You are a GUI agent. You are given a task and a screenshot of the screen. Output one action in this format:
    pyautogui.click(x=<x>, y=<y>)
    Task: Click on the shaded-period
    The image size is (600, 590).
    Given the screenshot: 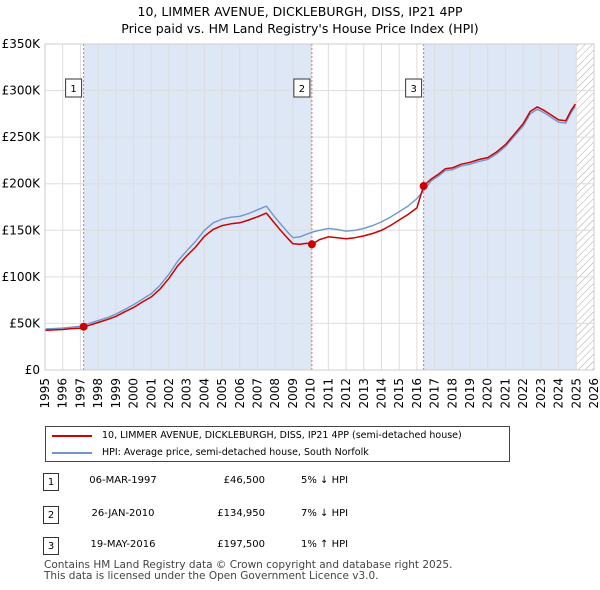 What is the action you would take?
    pyautogui.click(x=500, y=207)
    